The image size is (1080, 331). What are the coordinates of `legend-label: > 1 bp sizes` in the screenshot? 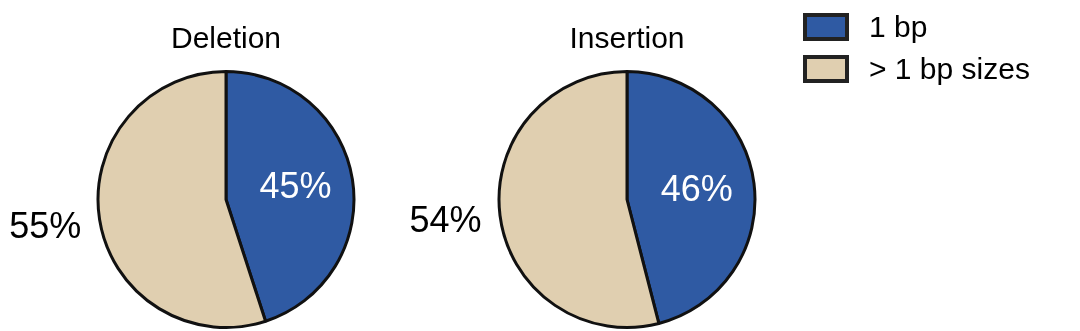 It's located at (949, 69).